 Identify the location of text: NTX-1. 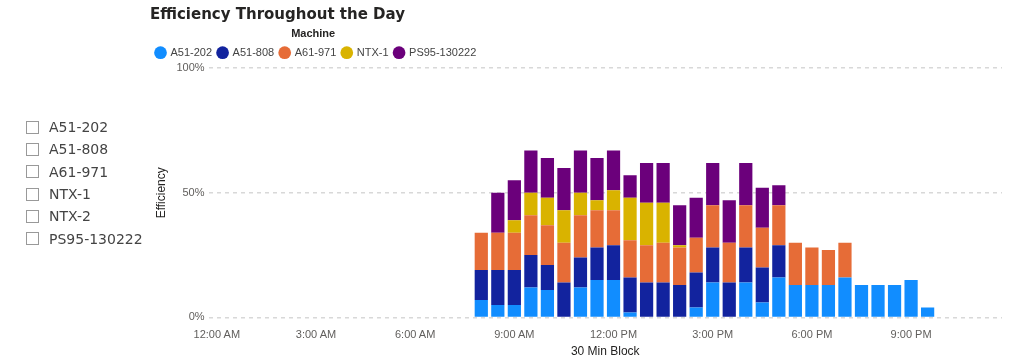
(70, 194).